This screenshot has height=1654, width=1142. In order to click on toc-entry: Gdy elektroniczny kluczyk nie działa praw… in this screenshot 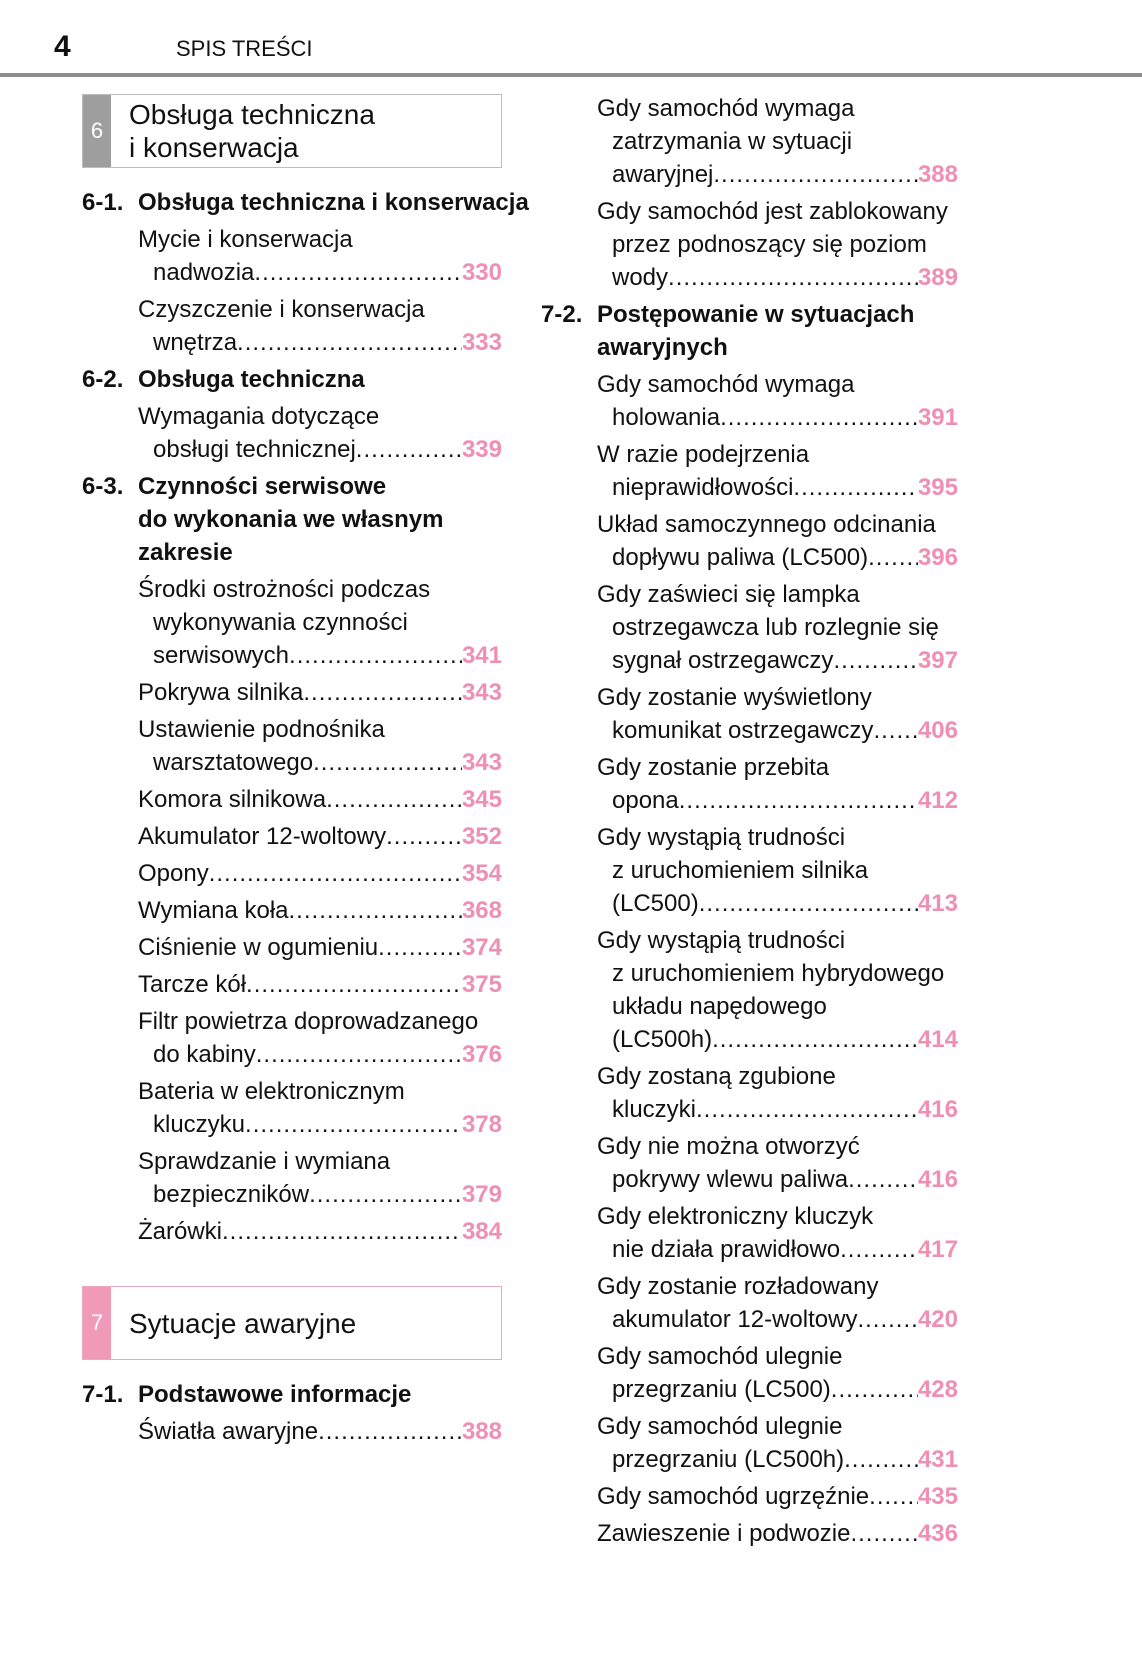, I will do `click(777, 1233)`.